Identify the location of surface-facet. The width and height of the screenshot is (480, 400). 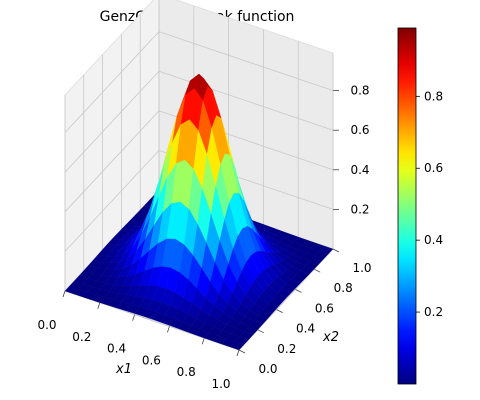
(237, 346).